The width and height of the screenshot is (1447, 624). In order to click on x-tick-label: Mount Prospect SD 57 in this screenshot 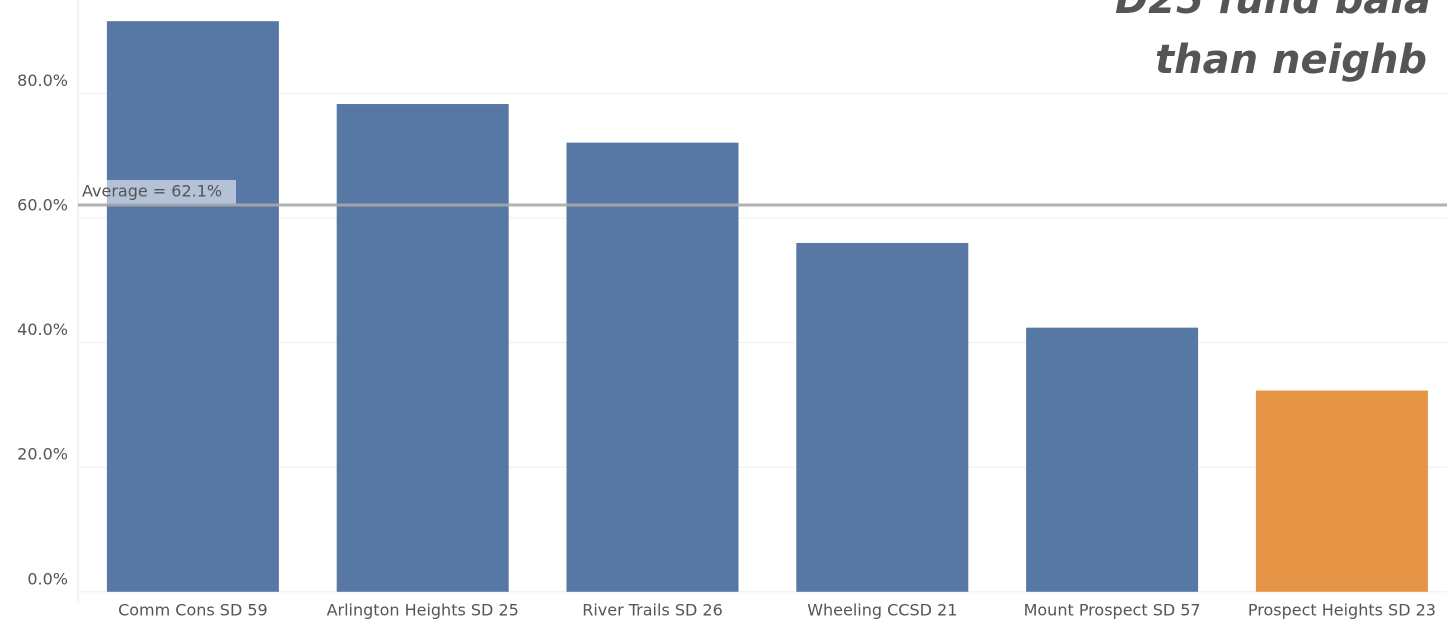, I will do `click(1112, 610)`.